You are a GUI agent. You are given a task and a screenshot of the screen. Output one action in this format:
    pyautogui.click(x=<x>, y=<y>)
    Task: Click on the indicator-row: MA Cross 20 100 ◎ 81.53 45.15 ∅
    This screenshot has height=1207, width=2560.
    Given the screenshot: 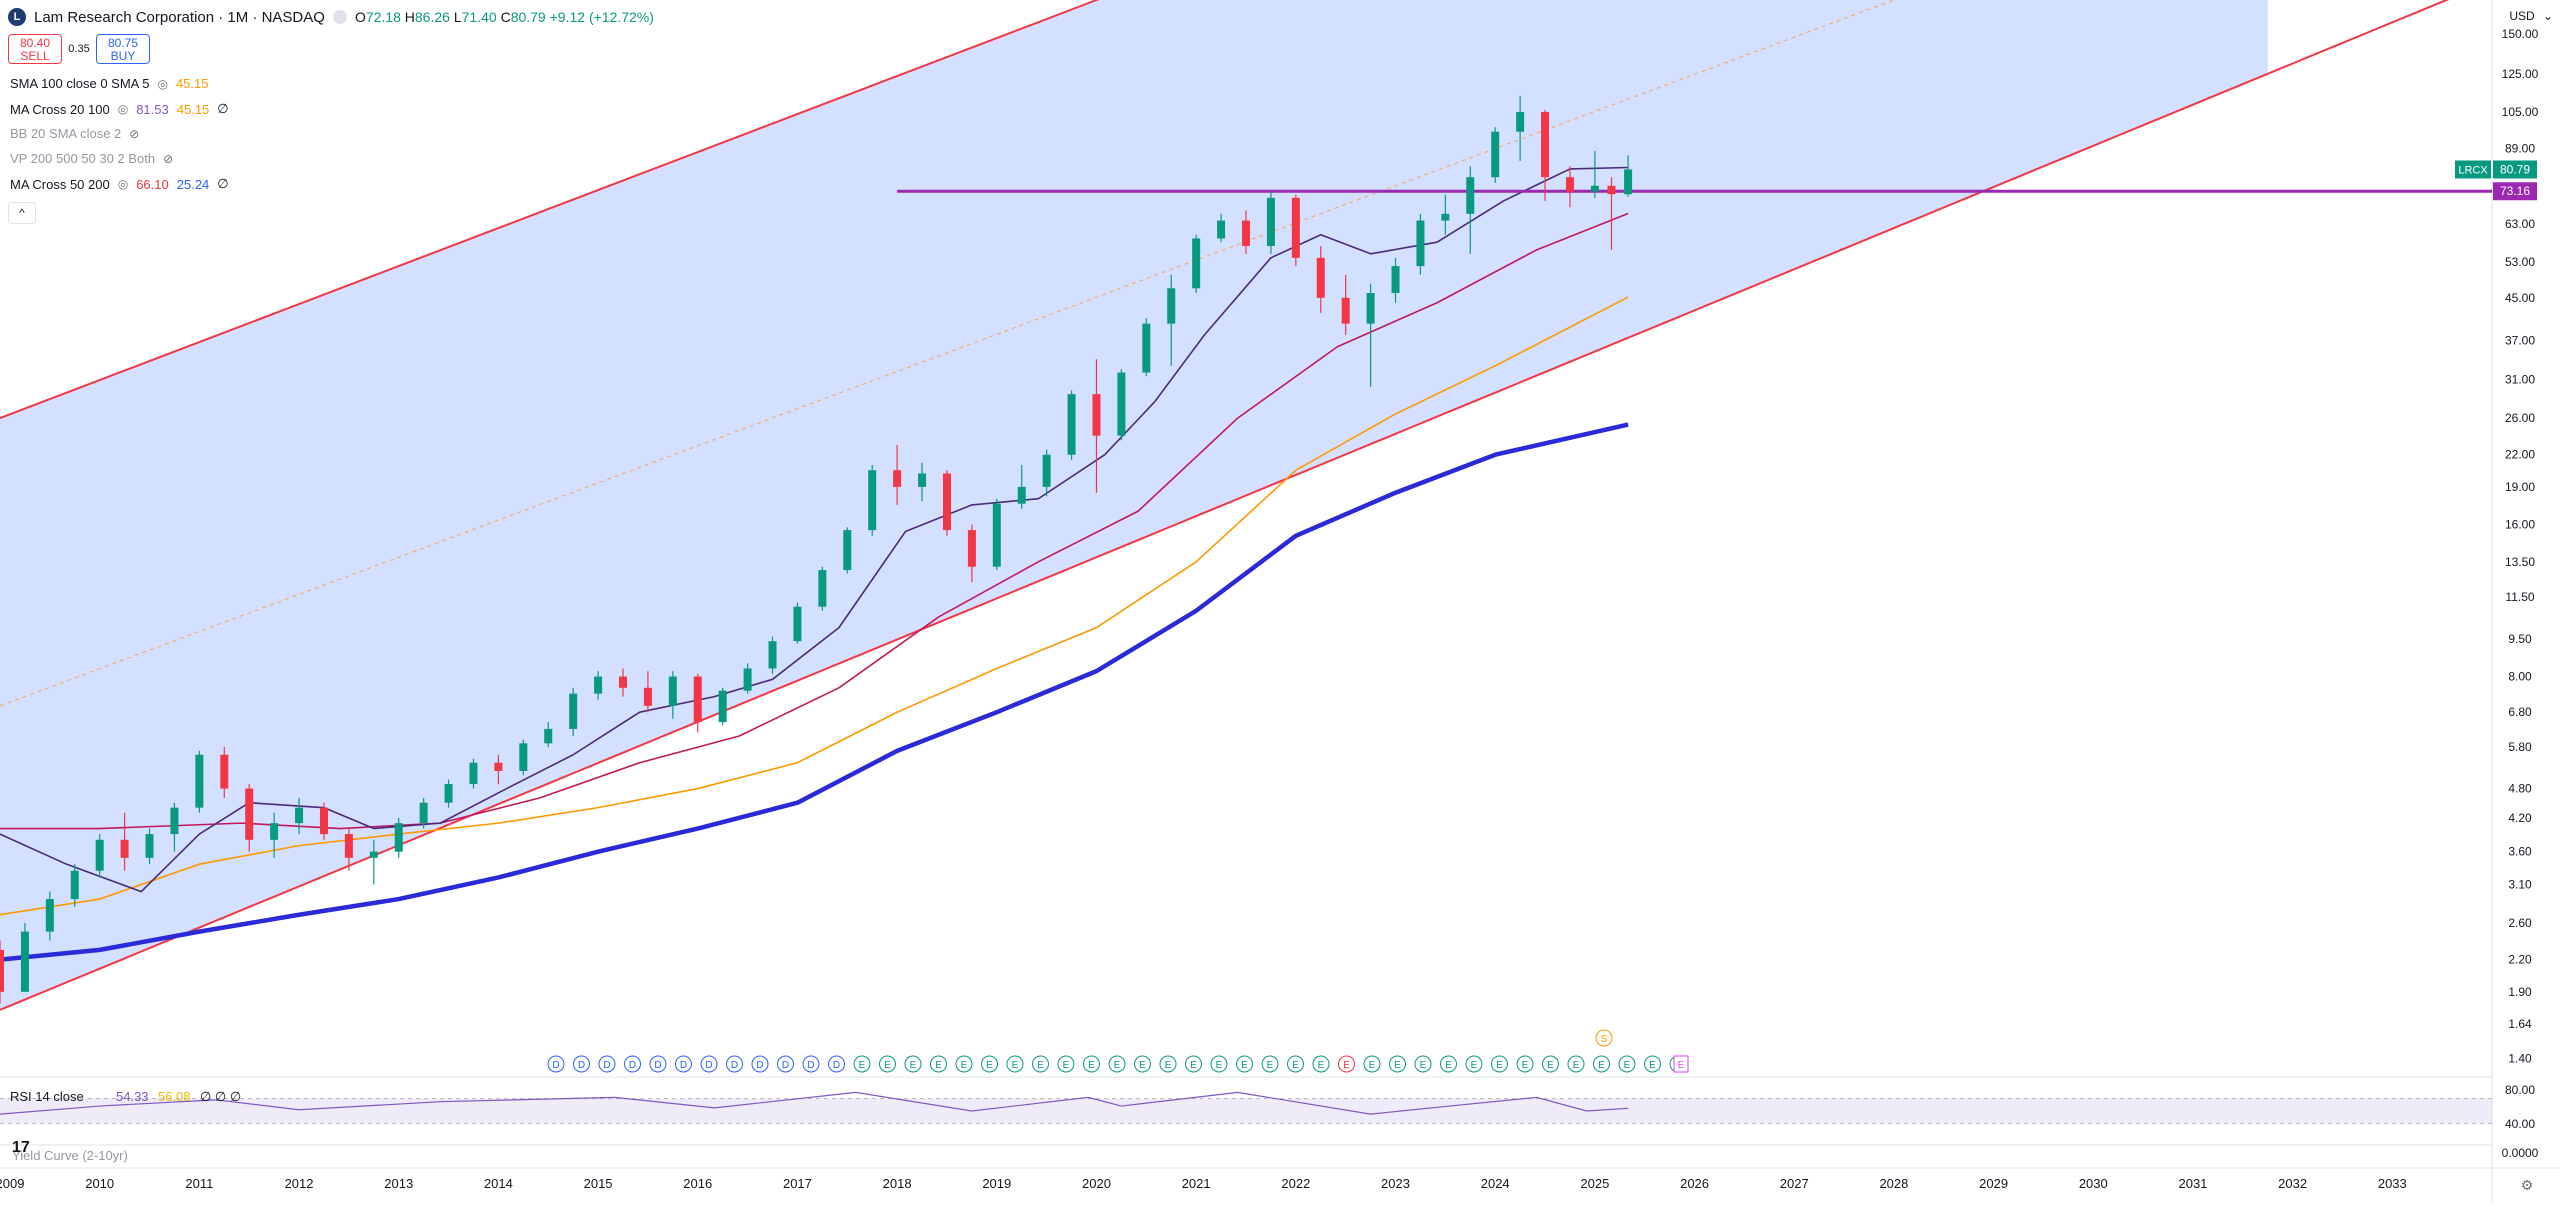 What is the action you would take?
    pyautogui.click(x=119, y=109)
    